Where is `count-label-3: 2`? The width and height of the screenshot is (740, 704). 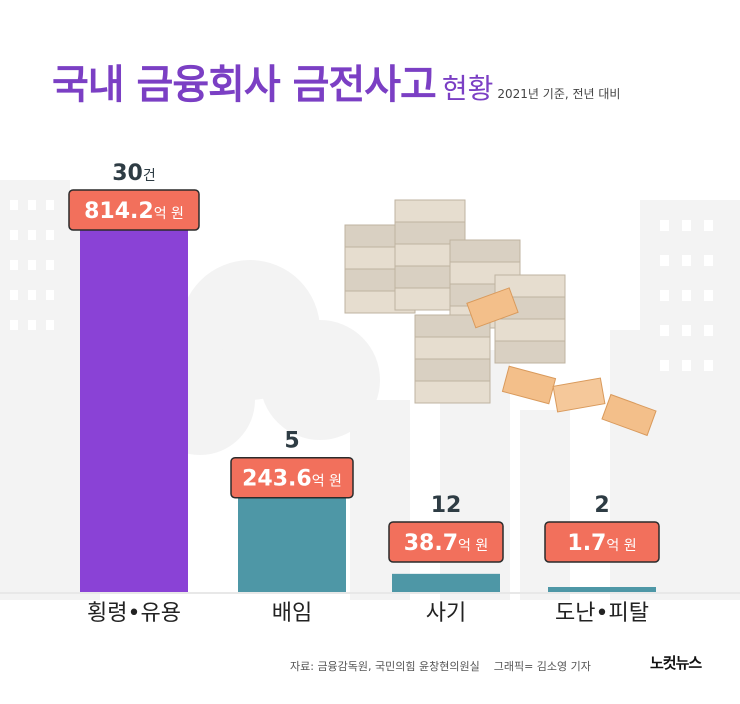 count-label-3: 2 is located at coordinates (601, 505).